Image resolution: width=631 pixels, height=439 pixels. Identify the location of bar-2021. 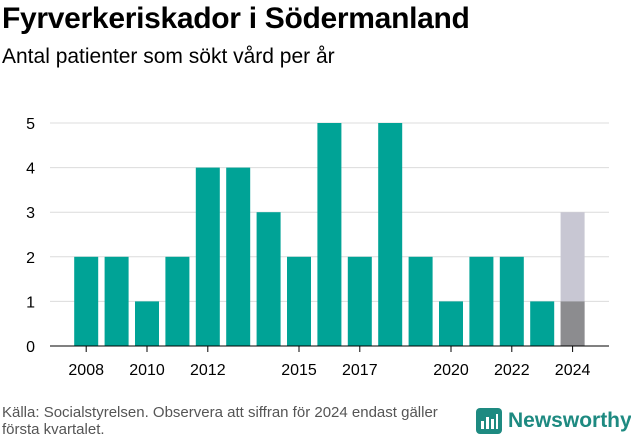
(481, 301).